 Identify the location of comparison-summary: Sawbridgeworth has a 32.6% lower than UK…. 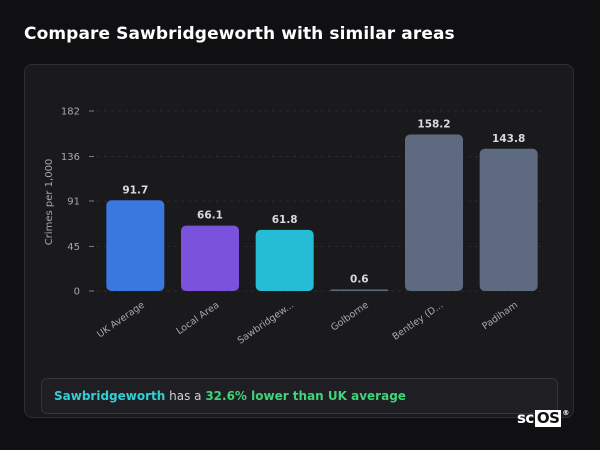
(299, 396).